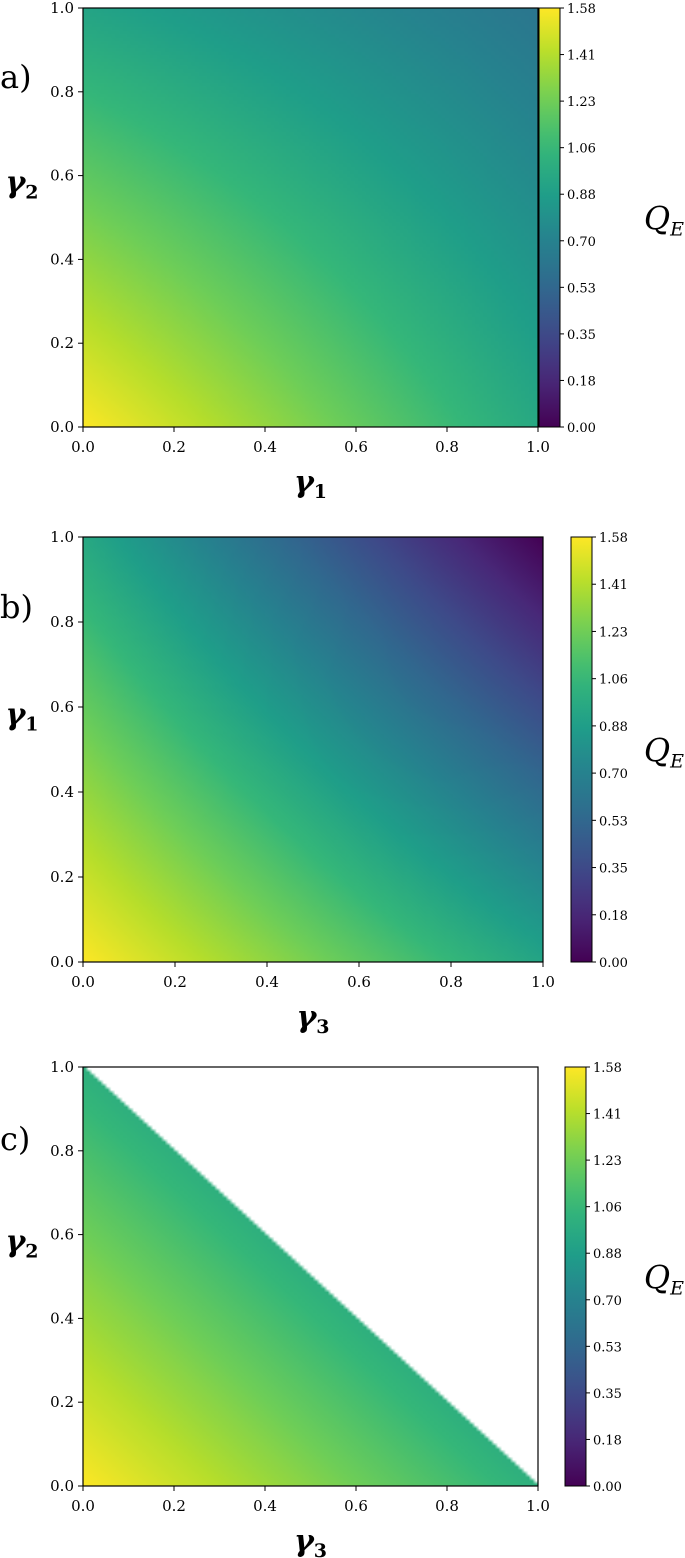 The height and width of the screenshot is (1558, 685). I want to click on y-axis-label: γ1, so click(21, 717).